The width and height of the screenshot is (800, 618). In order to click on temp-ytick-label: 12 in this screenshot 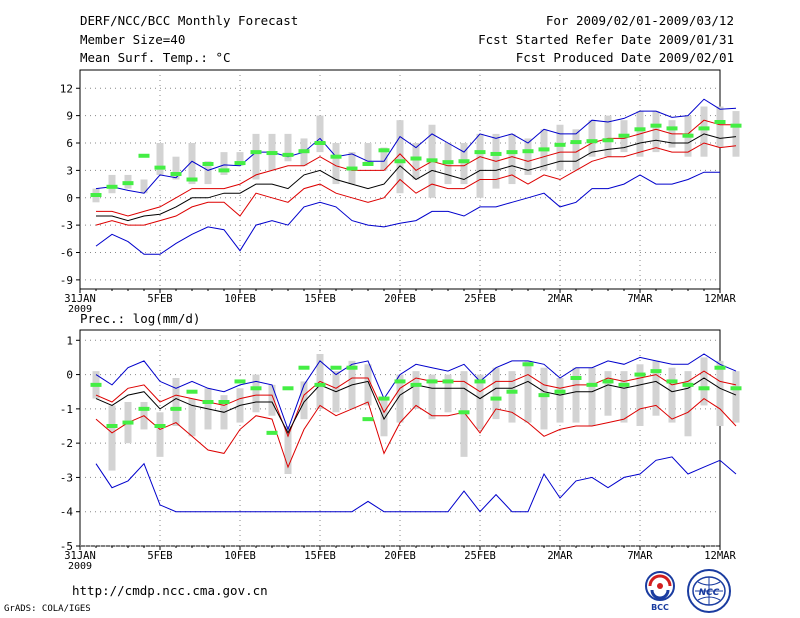, I will do `click(66, 88)`.